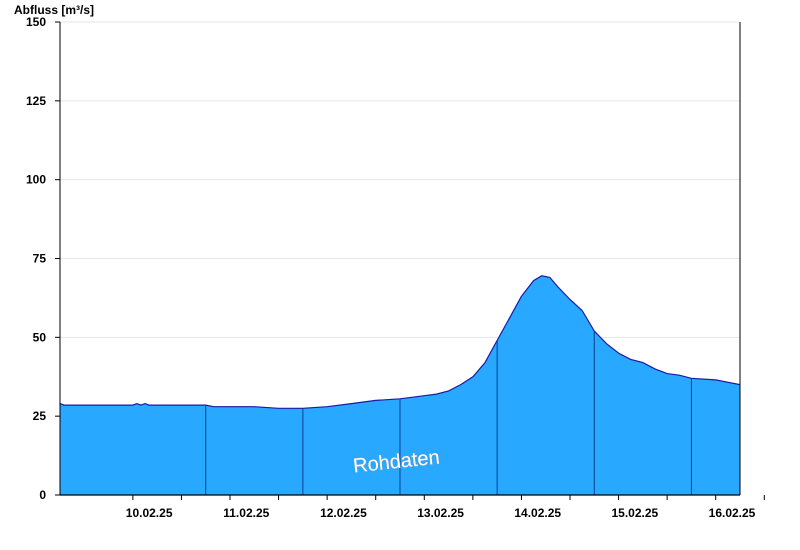 This screenshot has height=550, width=800. Describe the element at coordinates (40, 259) in the screenshot. I see `y-tick-label: 75` at that location.